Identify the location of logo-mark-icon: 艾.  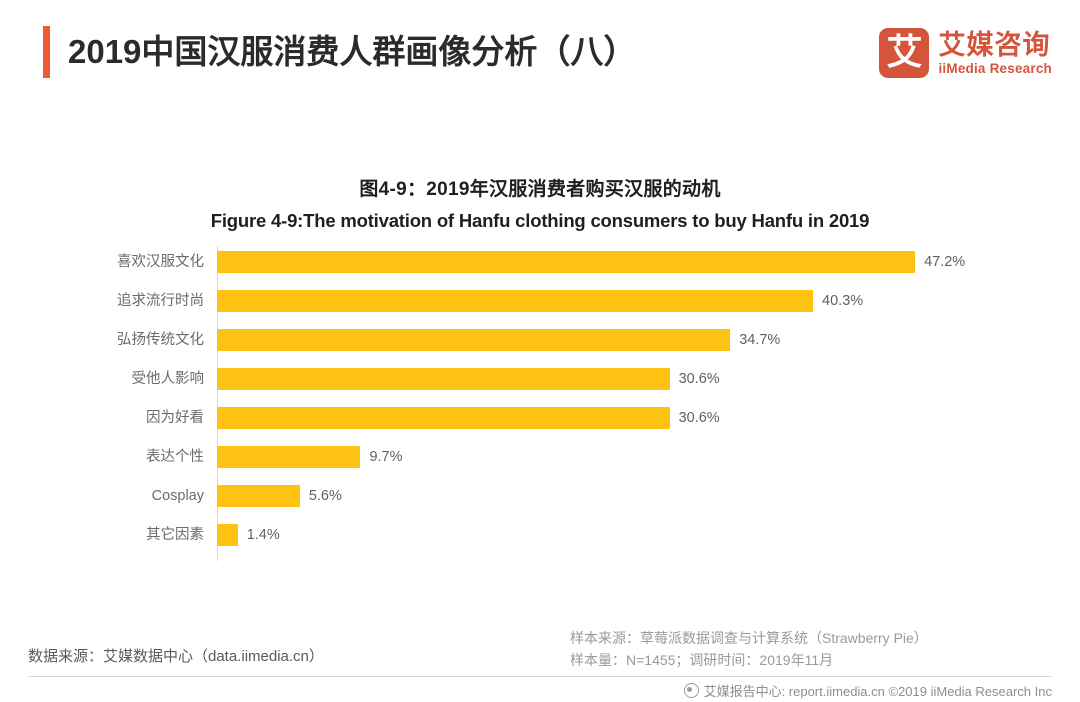
(904, 53).